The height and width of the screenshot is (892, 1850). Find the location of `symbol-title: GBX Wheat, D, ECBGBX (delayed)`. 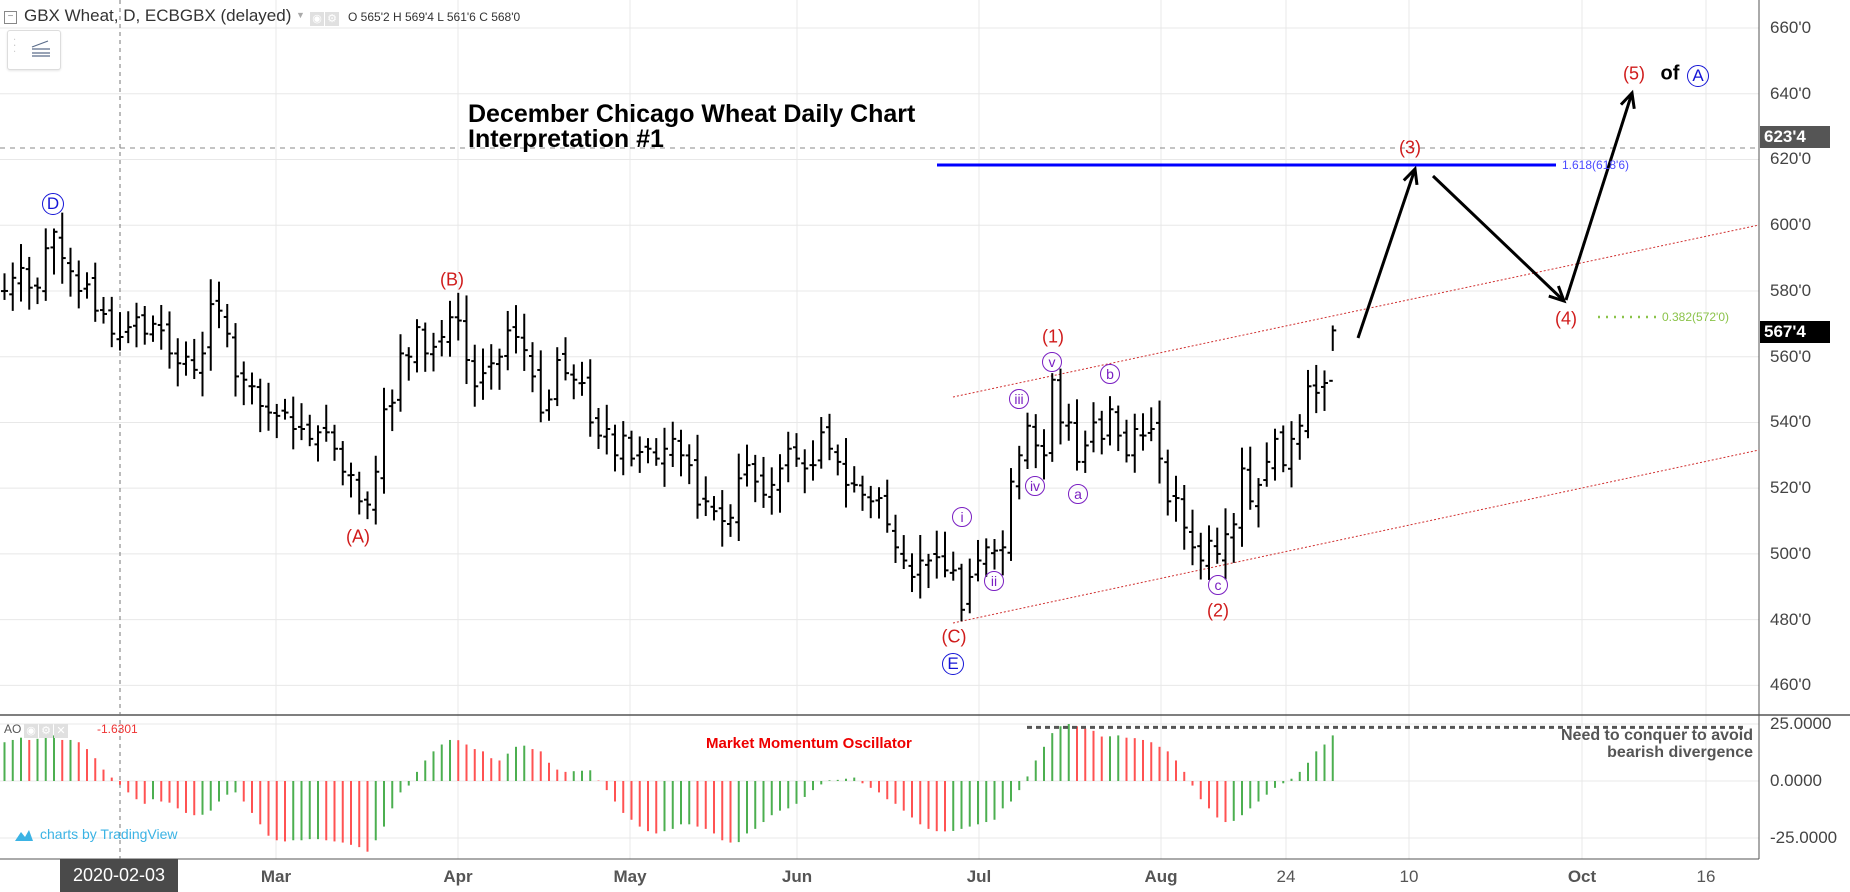

symbol-title: GBX Wheat, D, ECBGBX (delayed) is located at coordinates (158, 15).